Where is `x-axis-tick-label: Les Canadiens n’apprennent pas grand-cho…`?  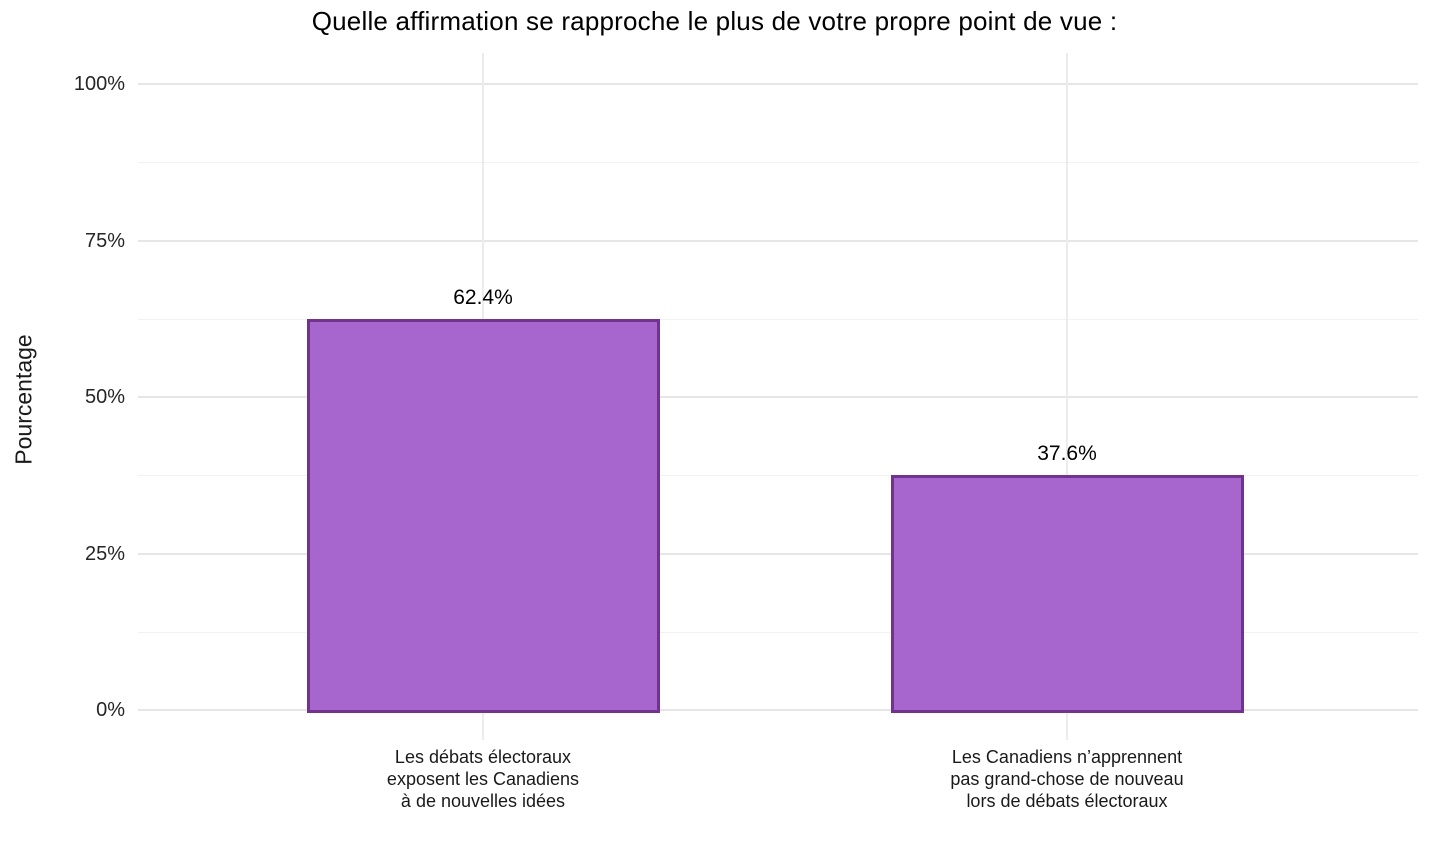 x-axis-tick-label: Les Canadiens n’apprennent pas grand-cho… is located at coordinates (1067, 779).